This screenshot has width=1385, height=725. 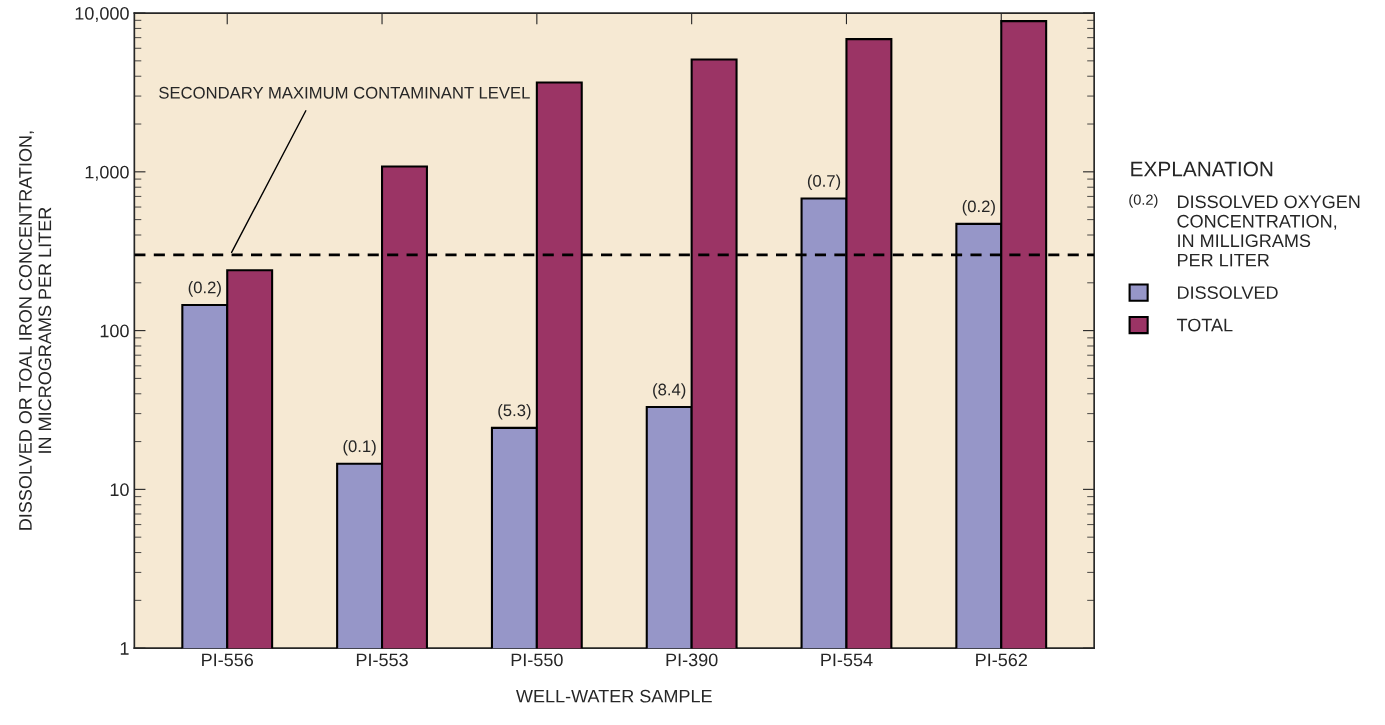 What do you see at coordinates (1268, 231) in the screenshot?
I see `text: DISSOLVED OXYGEN CONCENTRATION, IN MILLIGRAMS PER LITER` at bounding box center [1268, 231].